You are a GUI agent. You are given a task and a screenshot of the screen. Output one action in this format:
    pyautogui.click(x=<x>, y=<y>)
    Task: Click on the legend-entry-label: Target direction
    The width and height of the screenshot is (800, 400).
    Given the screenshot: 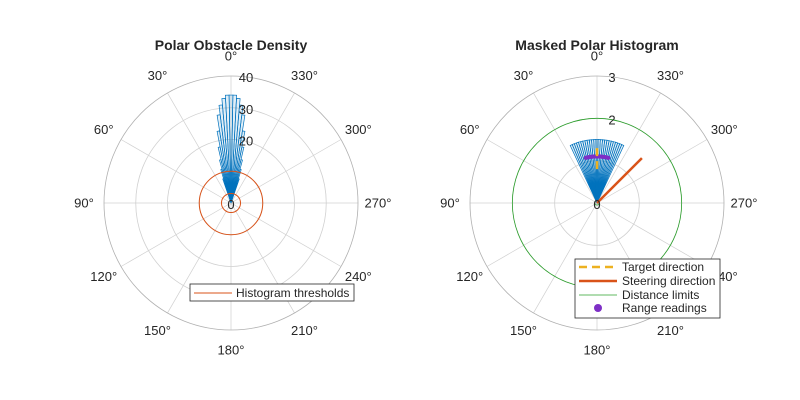 What is the action you would take?
    pyautogui.click(x=663, y=267)
    